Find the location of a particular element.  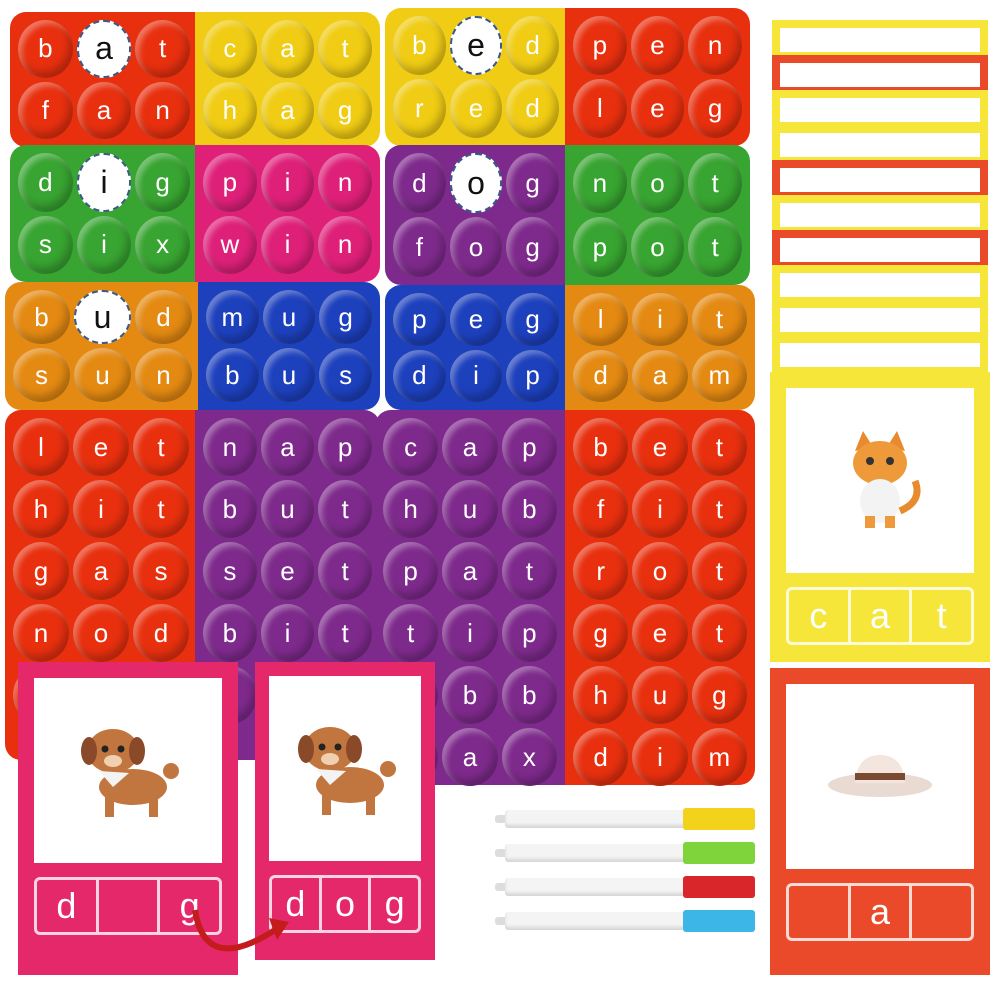

vowel-circle: e is located at coordinates (476, 45).